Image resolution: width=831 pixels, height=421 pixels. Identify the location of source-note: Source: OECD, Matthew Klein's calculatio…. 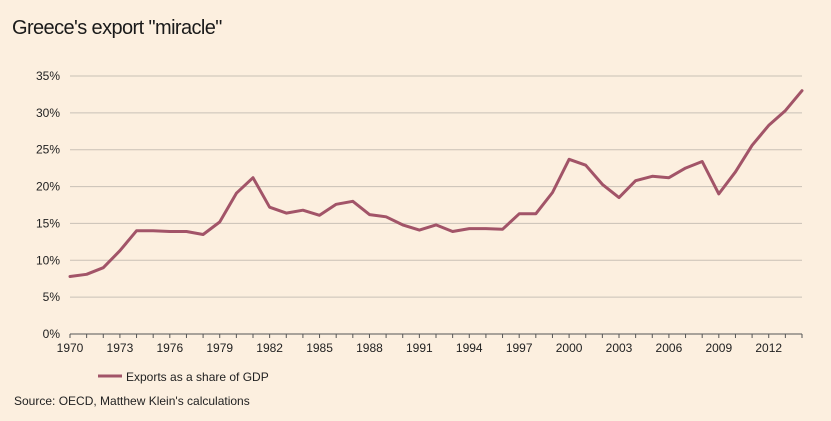
(132, 401).